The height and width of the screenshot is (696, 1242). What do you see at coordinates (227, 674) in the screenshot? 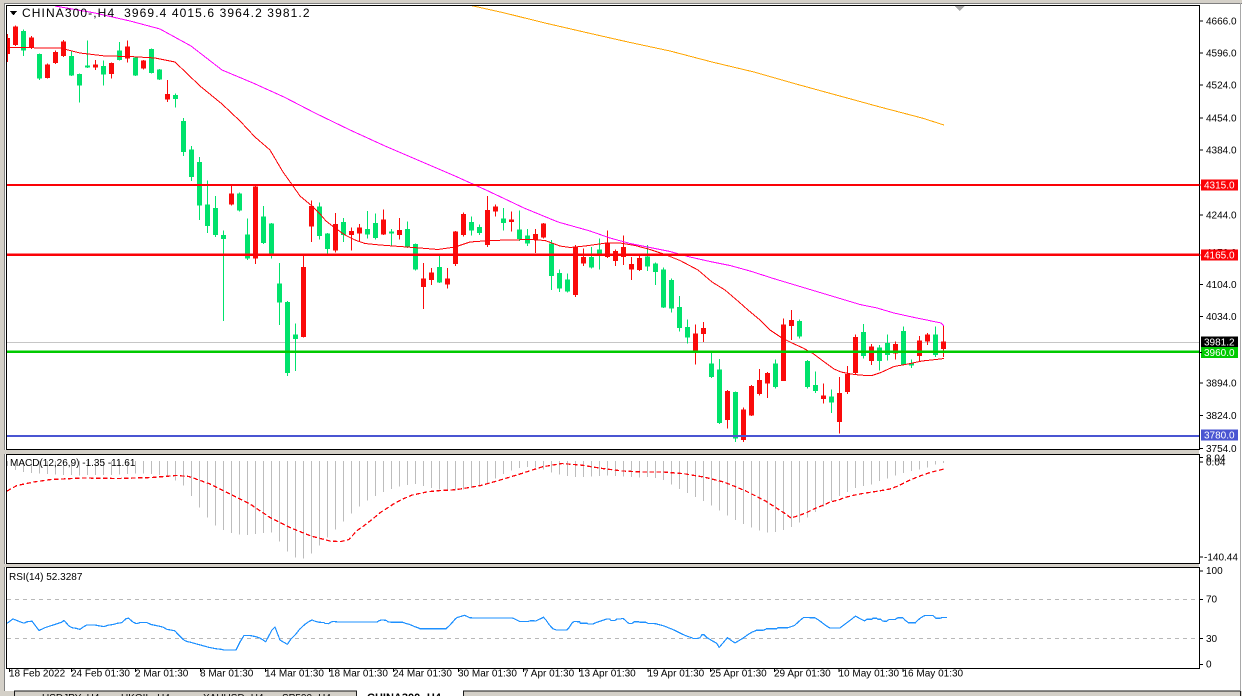
I see `svg-text: 8 Mar 01:30` at bounding box center [227, 674].